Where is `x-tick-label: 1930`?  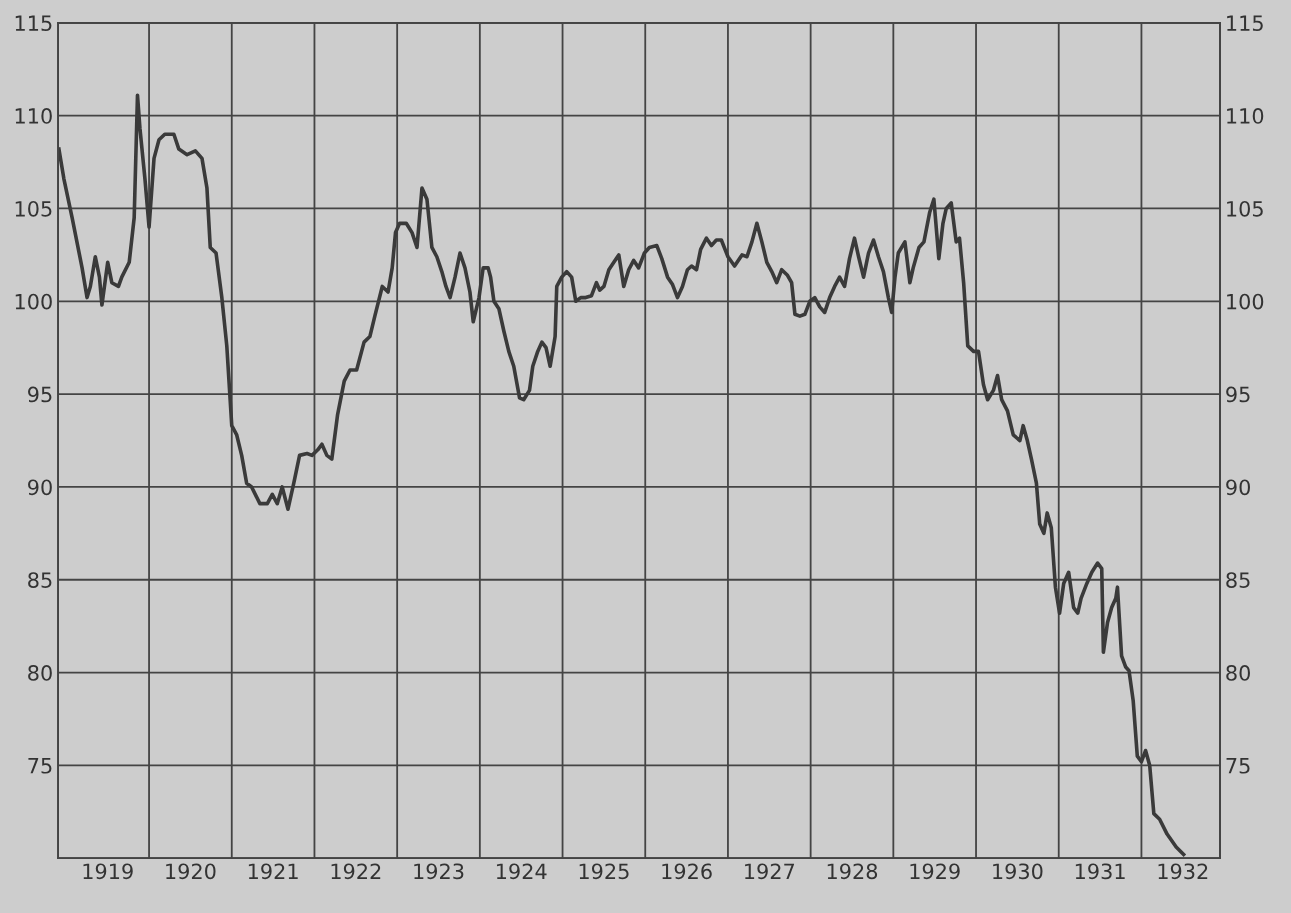
x-tick-label: 1930 is located at coordinates (1018, 871).